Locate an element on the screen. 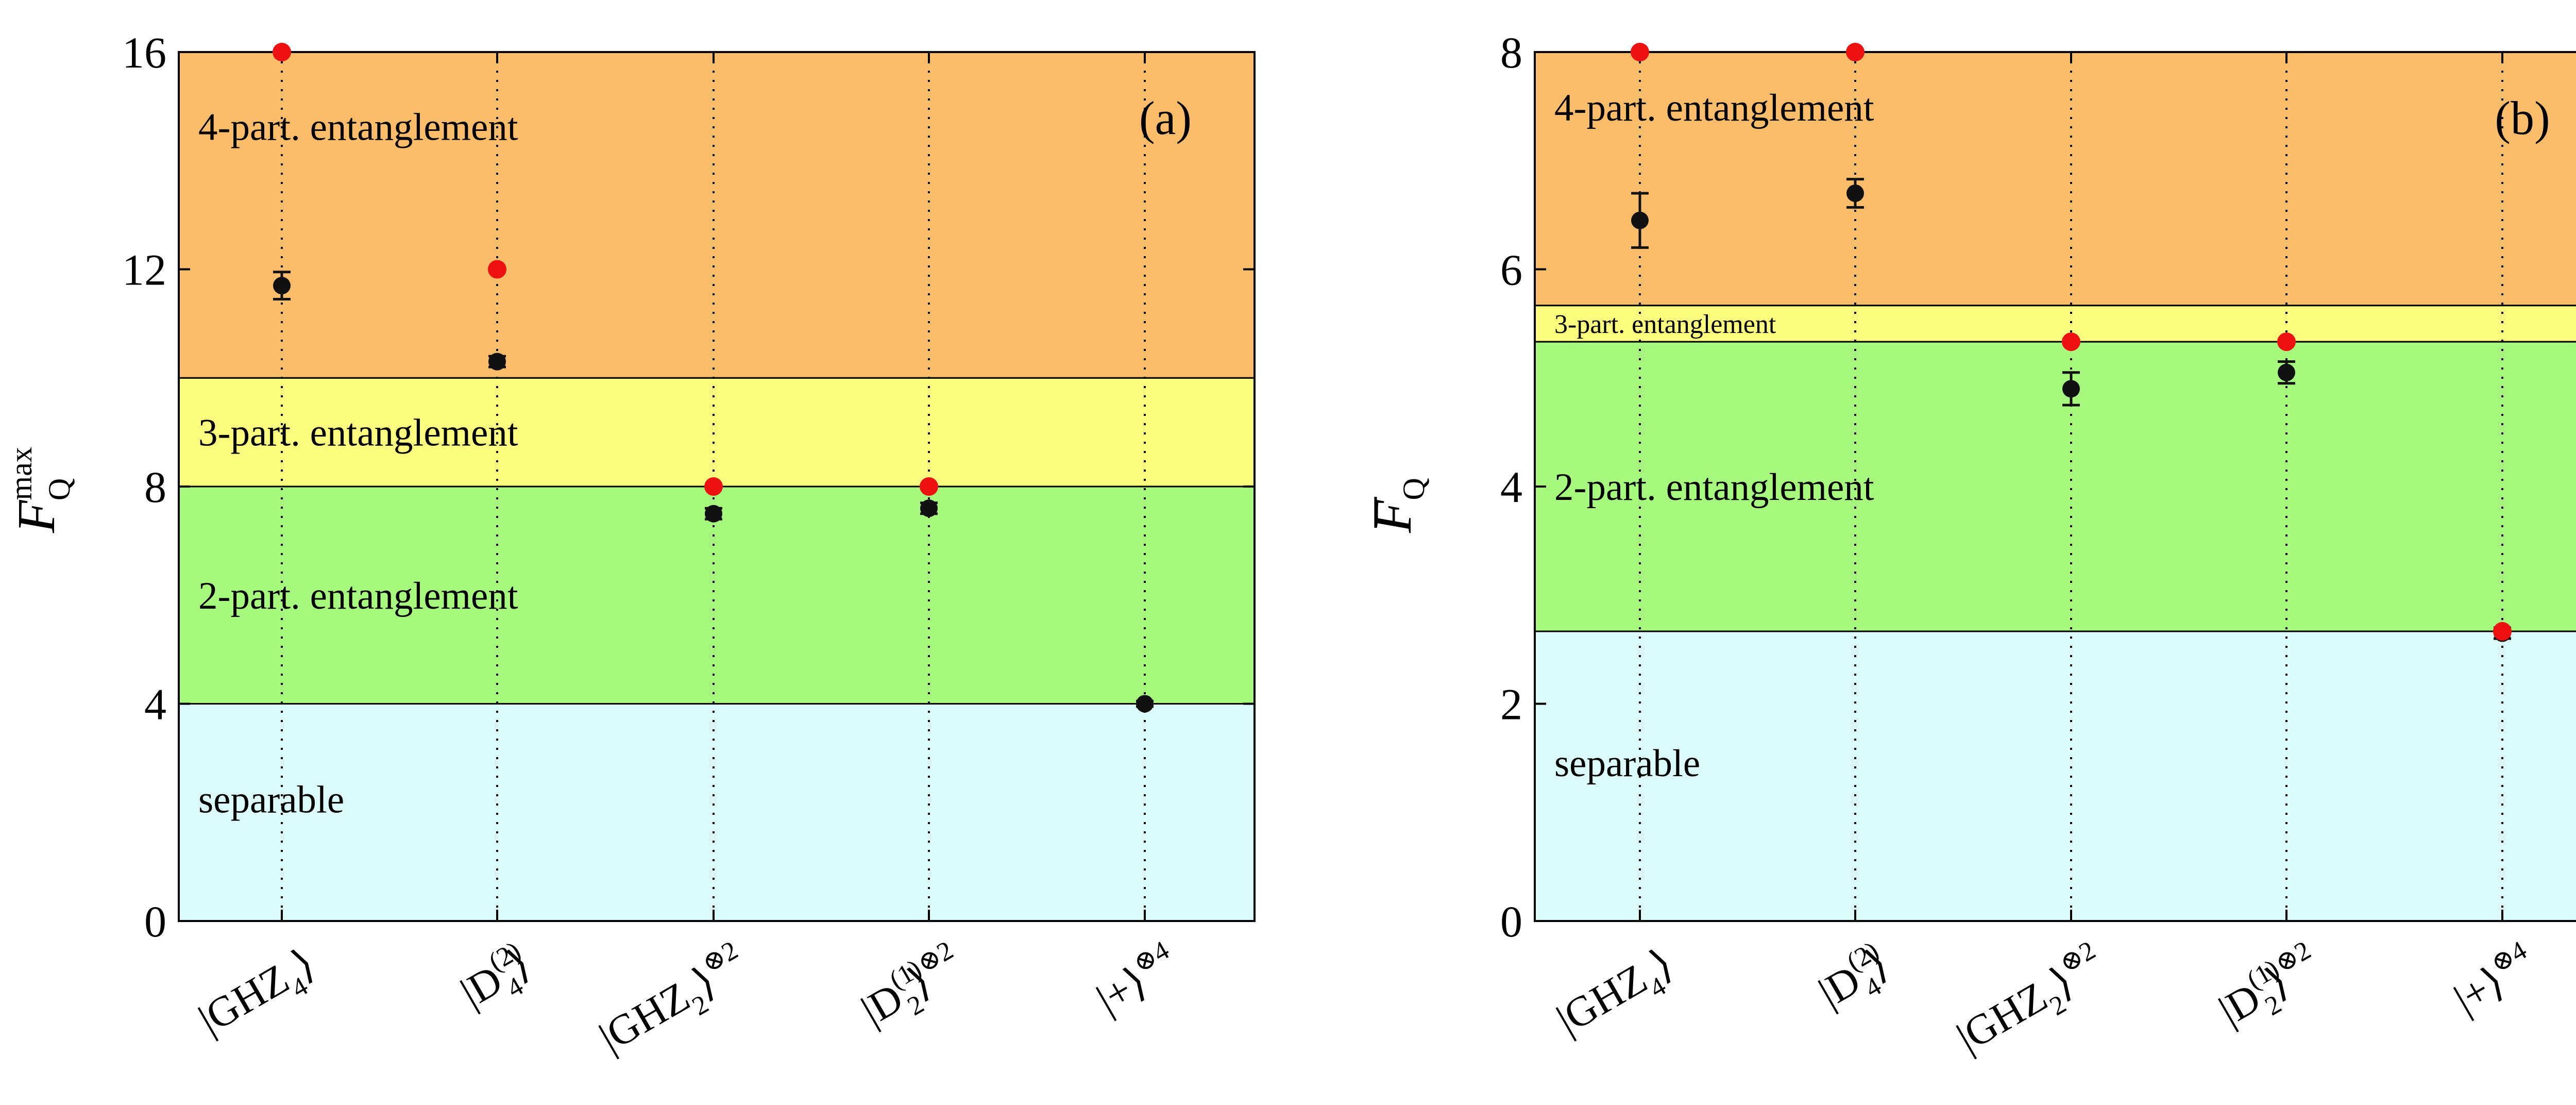  panel-tag: (a) is located at coordinates (1165, 118).